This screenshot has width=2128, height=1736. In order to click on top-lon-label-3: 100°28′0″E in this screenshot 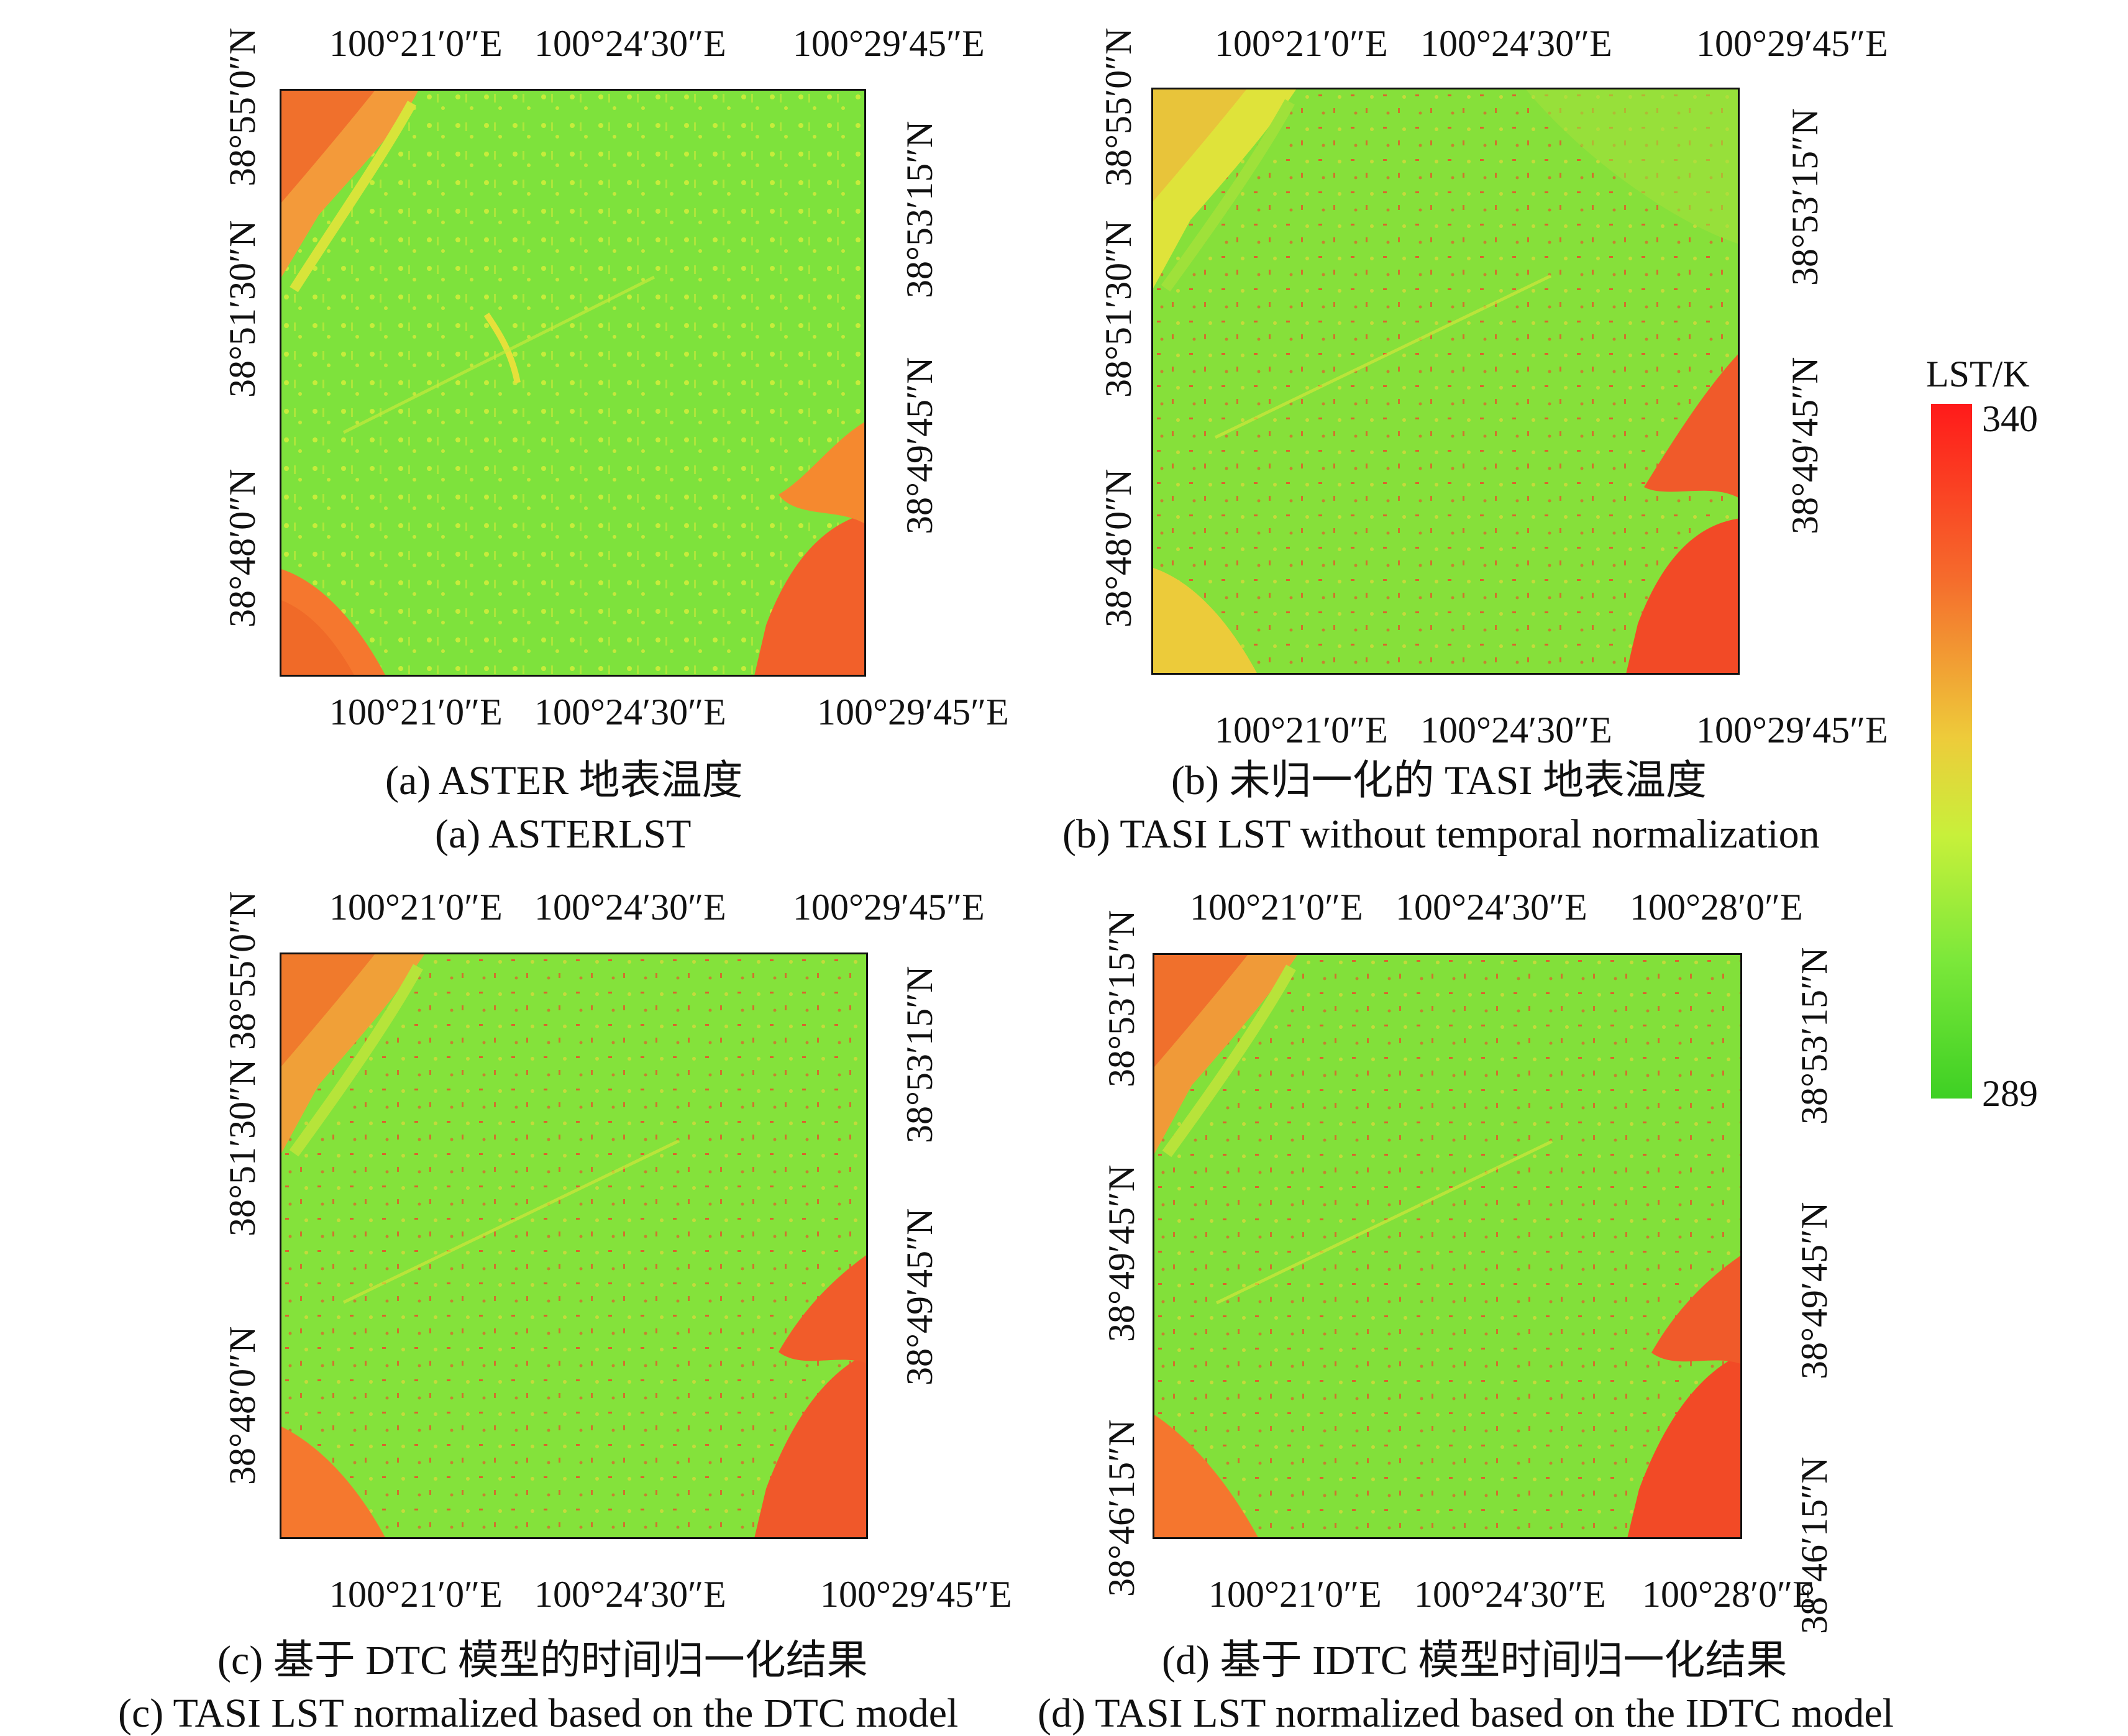, I will do `click(1716, 907)`.